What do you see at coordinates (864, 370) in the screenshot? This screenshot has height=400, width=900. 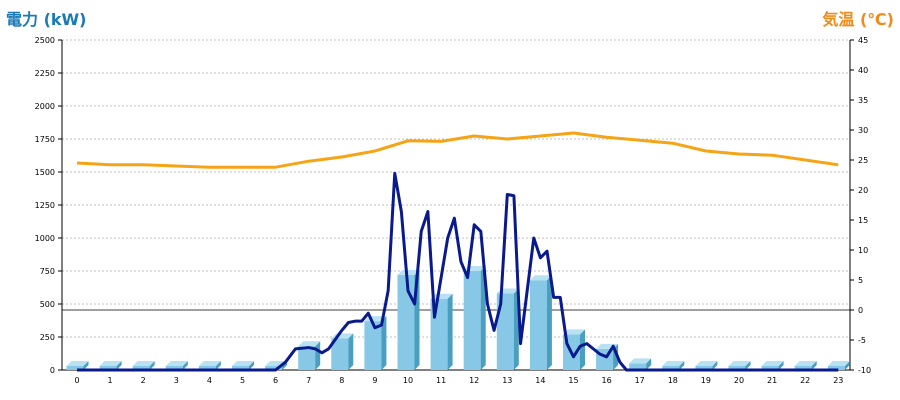 I see `right-tick-label: -10` at bounding box center [864, 370].